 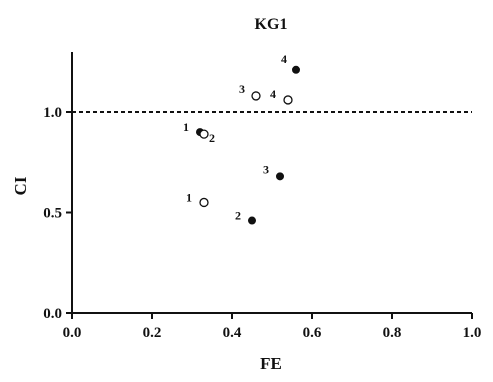 What do you see at coordinates (20, 185) in the screenshot?
I see `y-axis-label: CI` at bounding box center [20, 185].